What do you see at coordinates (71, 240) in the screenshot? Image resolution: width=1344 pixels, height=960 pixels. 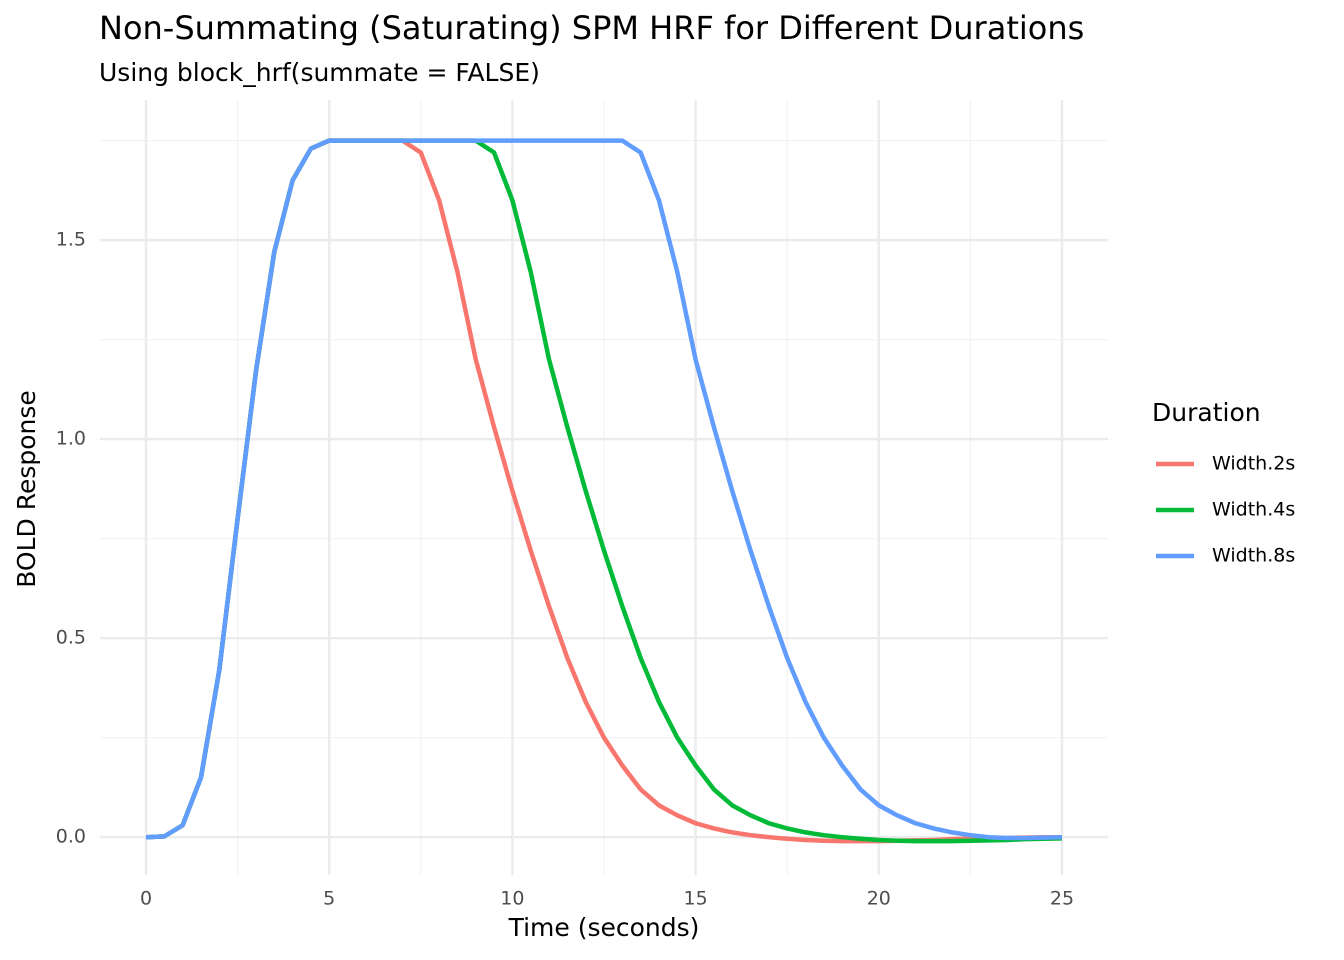 I see `y-tick-label: 1.5` at bounding box center [71, 240].